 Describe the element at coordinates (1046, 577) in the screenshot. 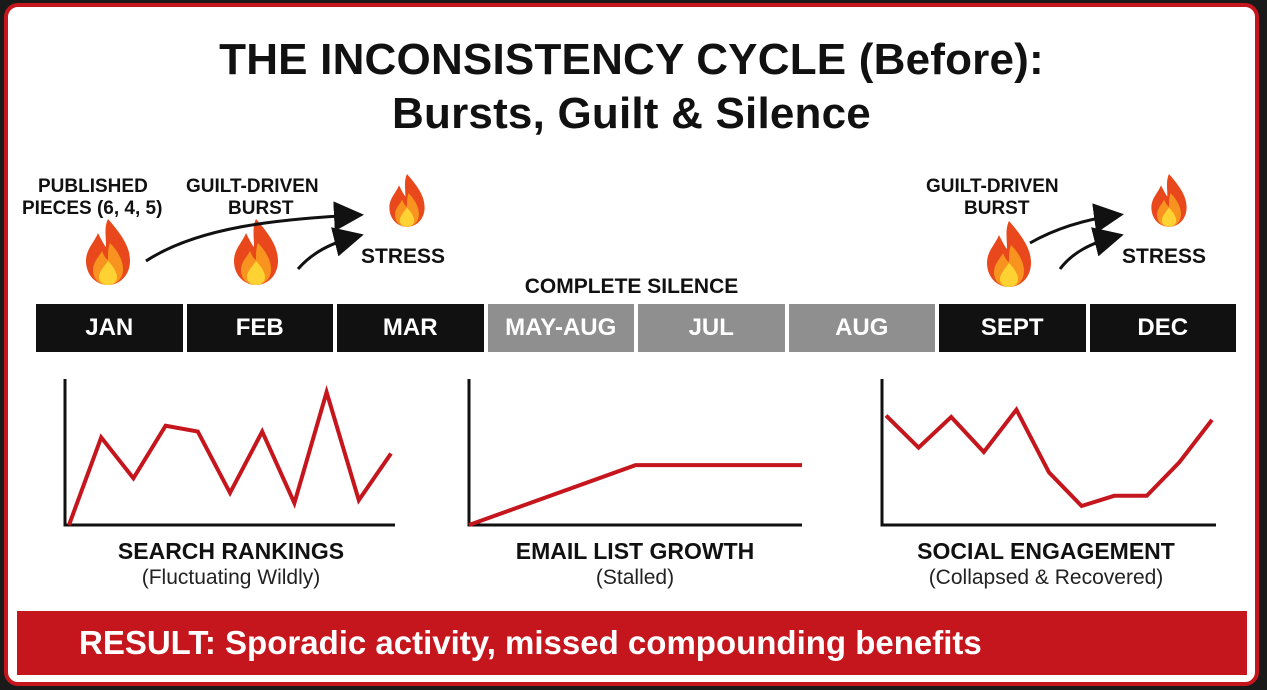

I see `chart-subtitle: (Collapsed & Recovered)` at that location.